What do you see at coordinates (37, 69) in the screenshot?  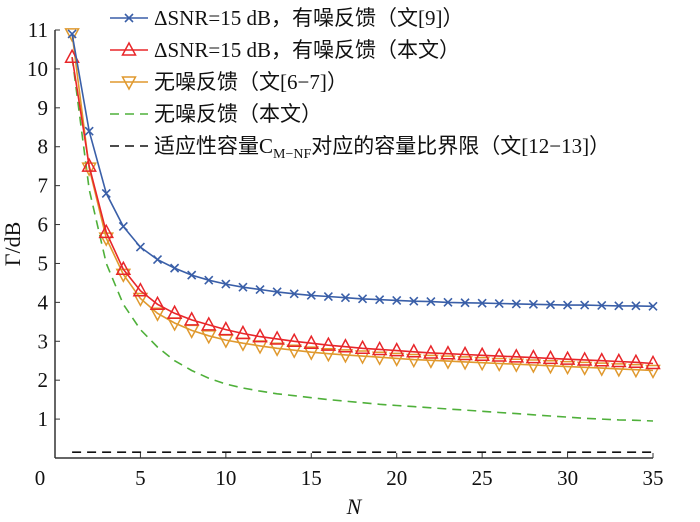 I see `y-tick-label: 10` at bounding box center [37, 69].